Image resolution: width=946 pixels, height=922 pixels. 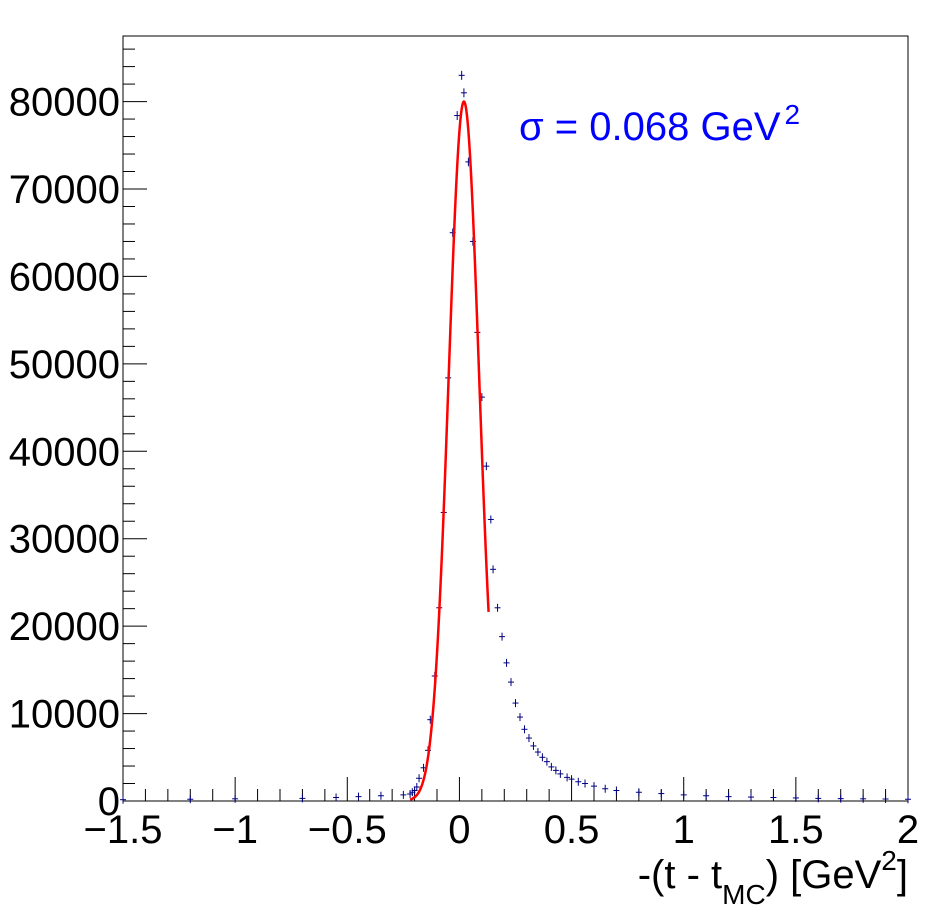 I want to click on x-axis-tick-label: 2, so click(x=908, y=830).